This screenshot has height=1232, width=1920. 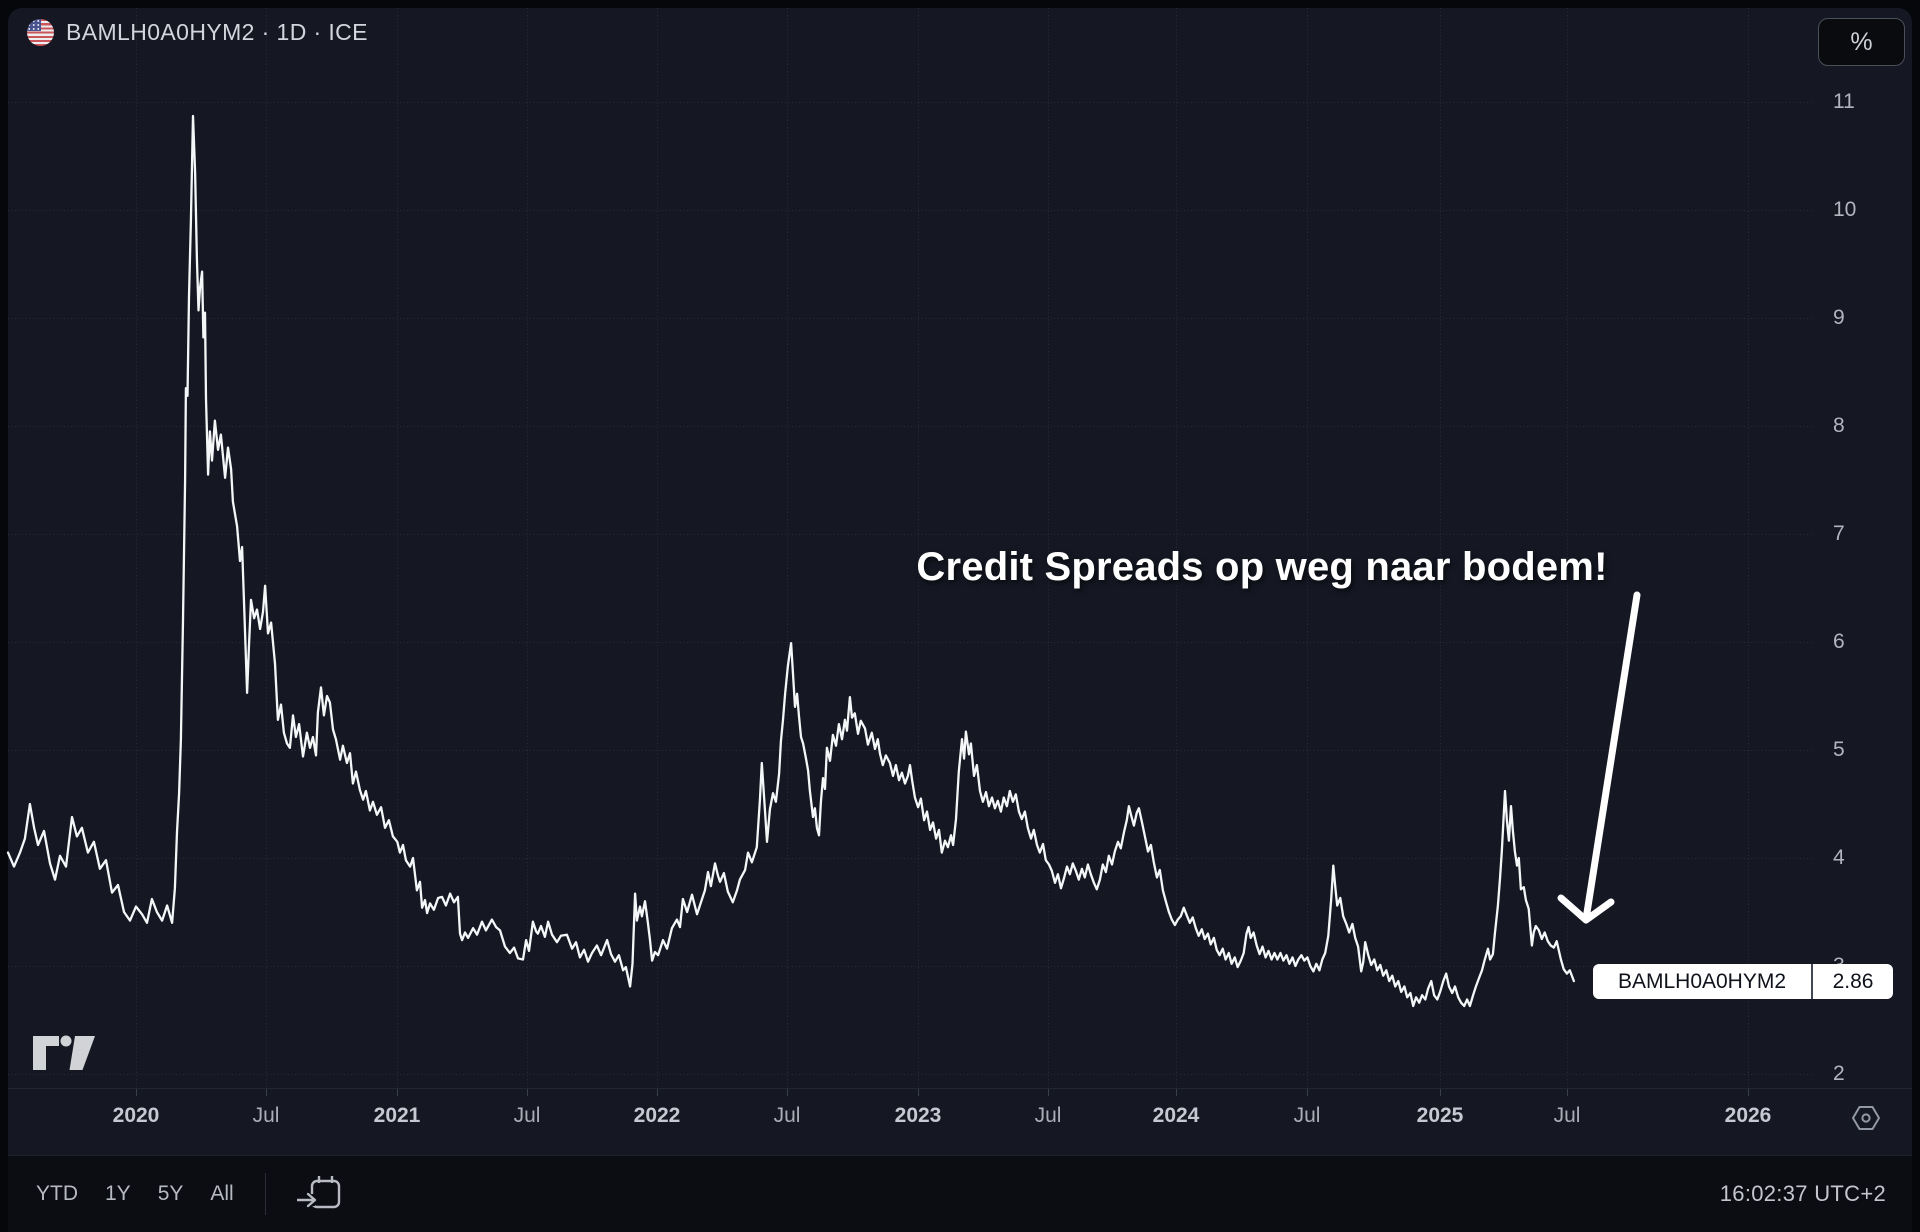 What do you see at coordinates (64, 1053) in the screenshot?
I see `tradingview-logo` at bounding box center [64, 1053].